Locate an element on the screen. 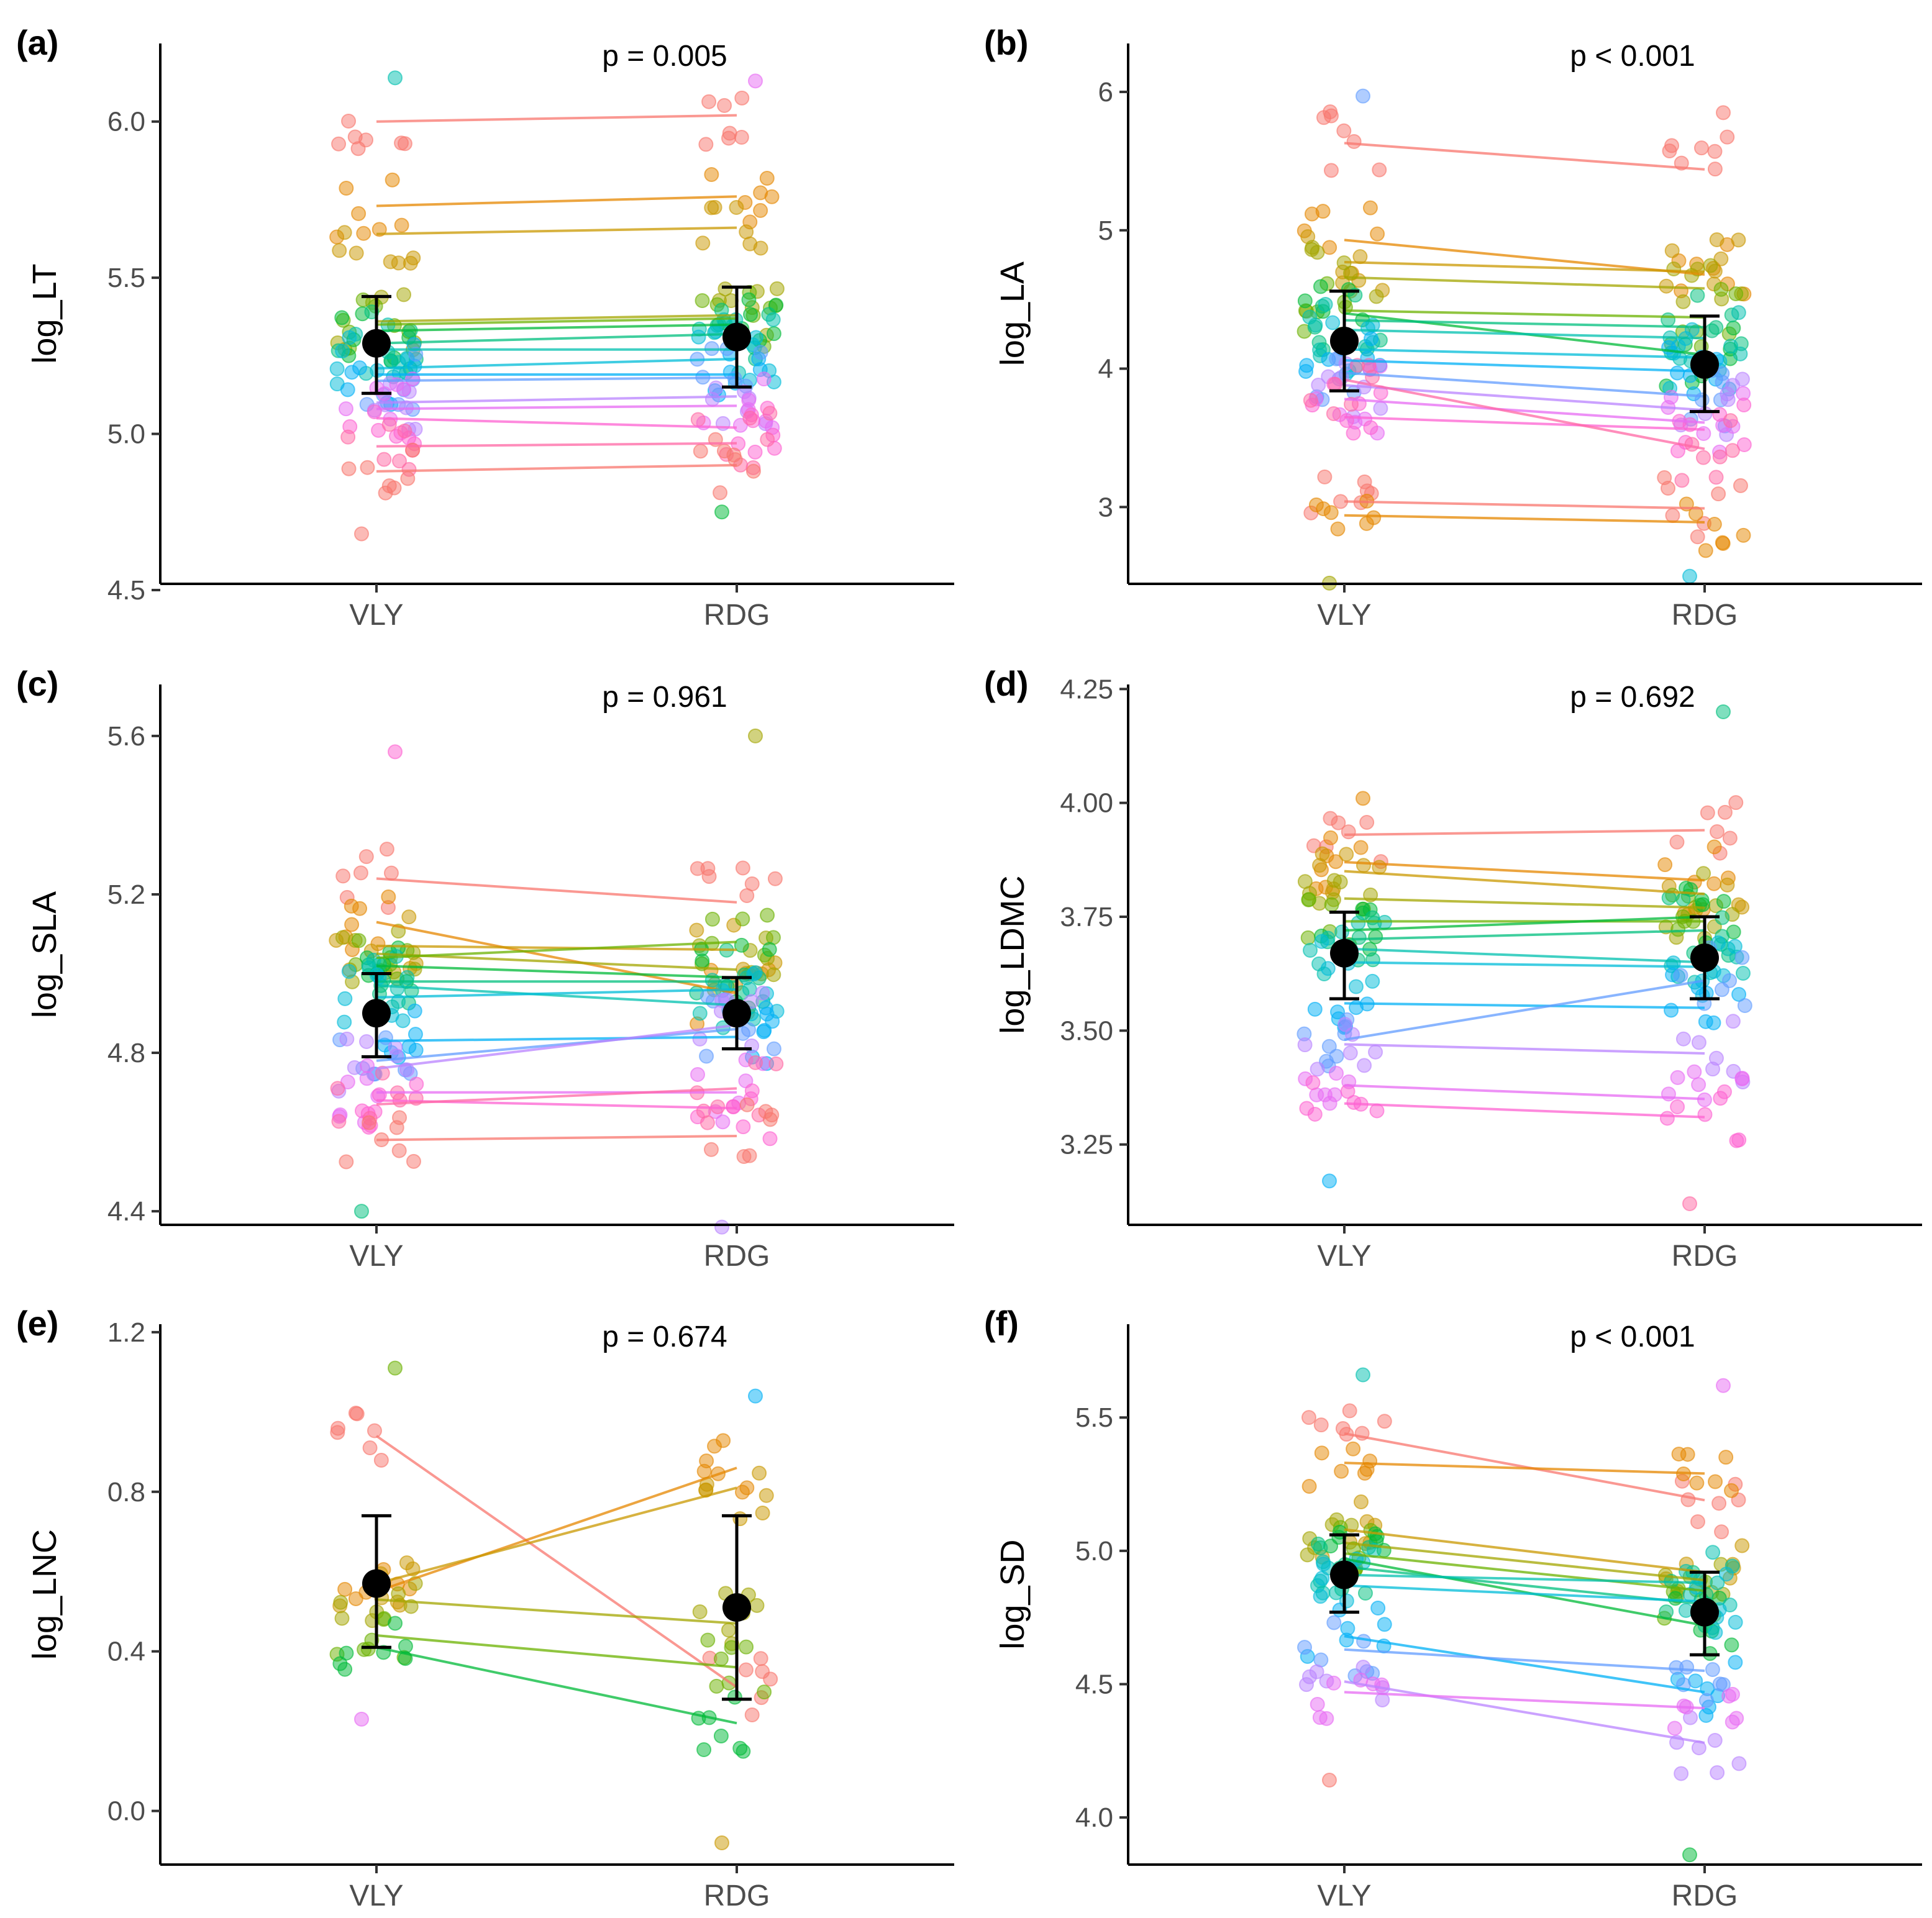 This screenshot has width=1932, height=1918. y-tick-label: 6 is located at coordinates (1105, 92).